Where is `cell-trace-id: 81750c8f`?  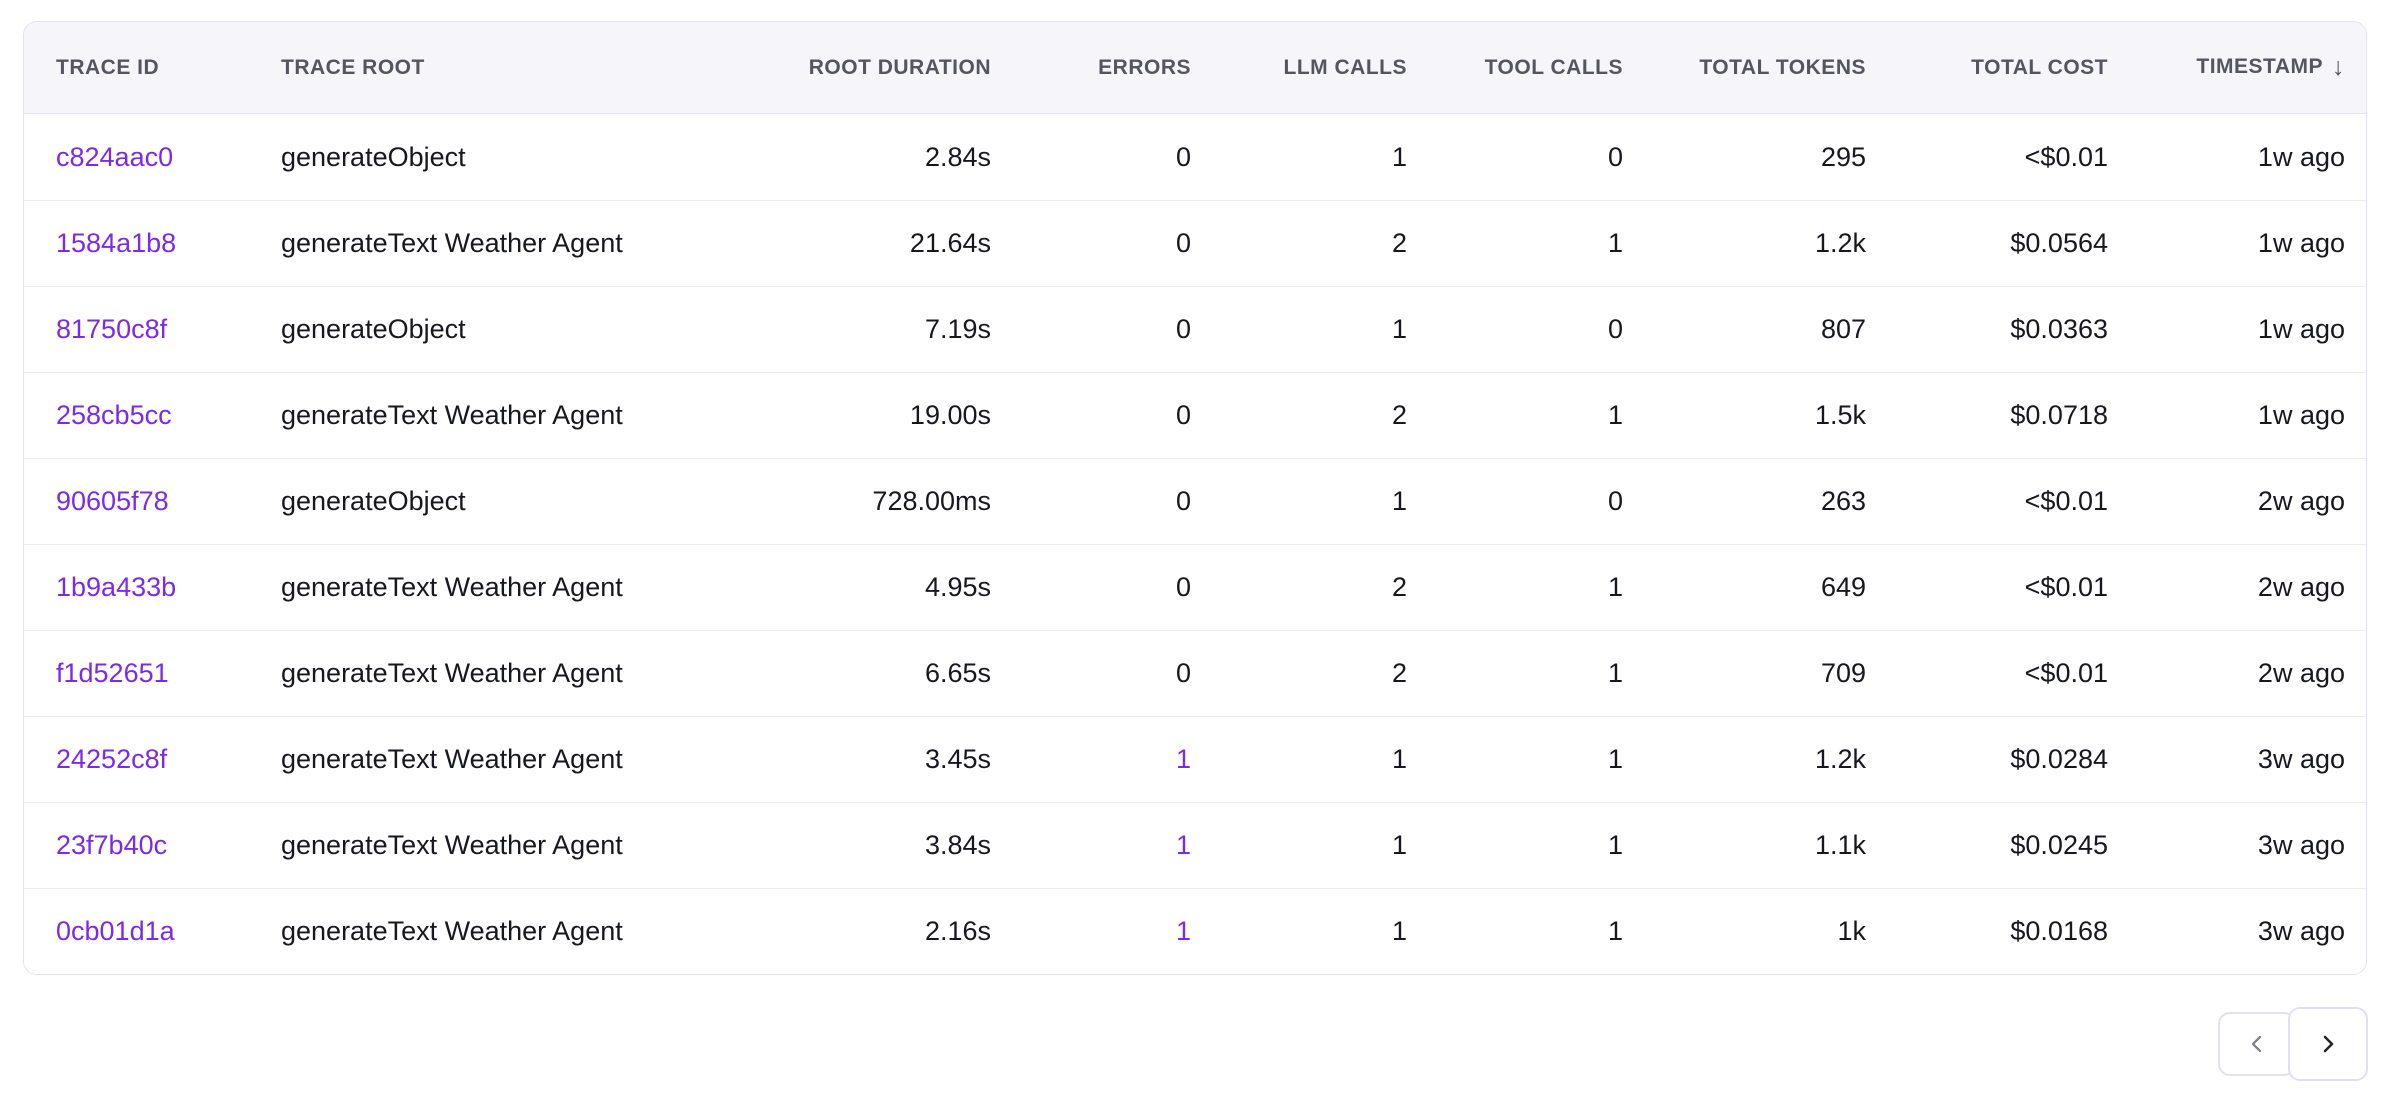 cell-trace-id: 81750c8f is located at coordinates (168, 329).